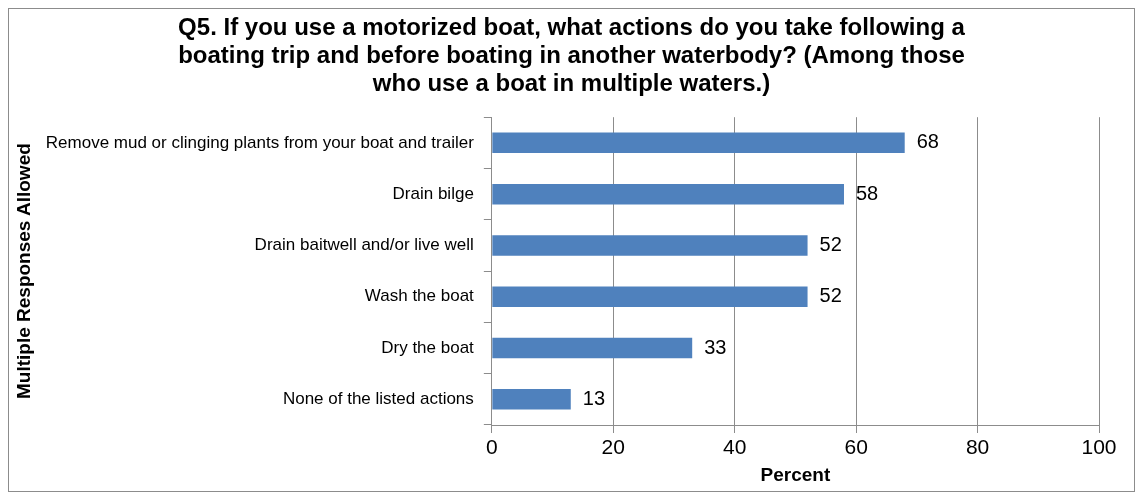  What do you see at coordinates (594, 397) in the screenshot?
I see `data-label: 13` at bounding box center [594, 397].